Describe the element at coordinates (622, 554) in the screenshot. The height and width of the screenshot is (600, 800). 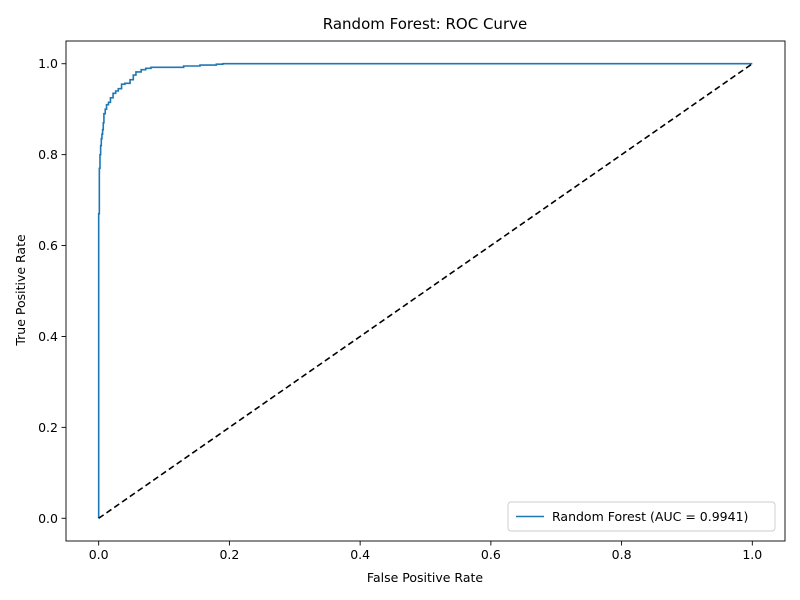
I see `x-tick-label: 0.8` at that location.